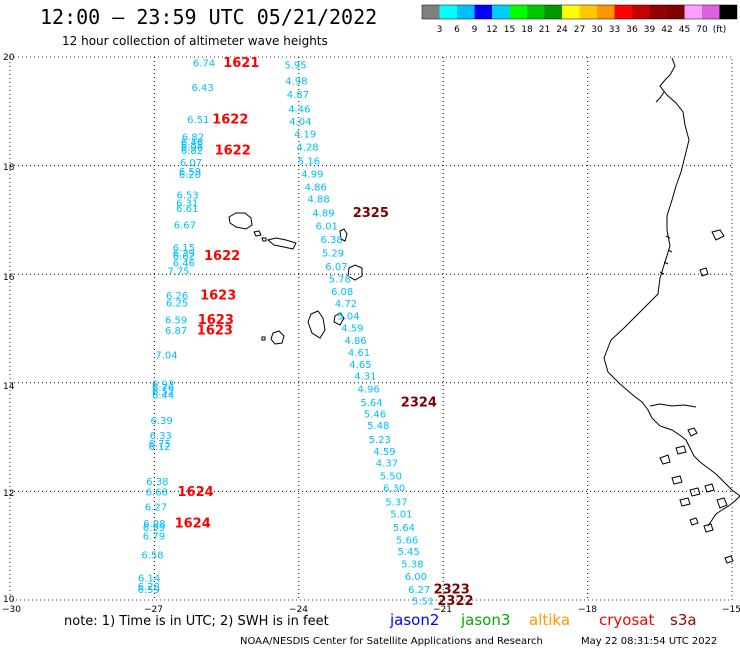 The width and height of the screenshot is (740, 650). I want to click on wave-height-label: 4.87, so click(298, 95).